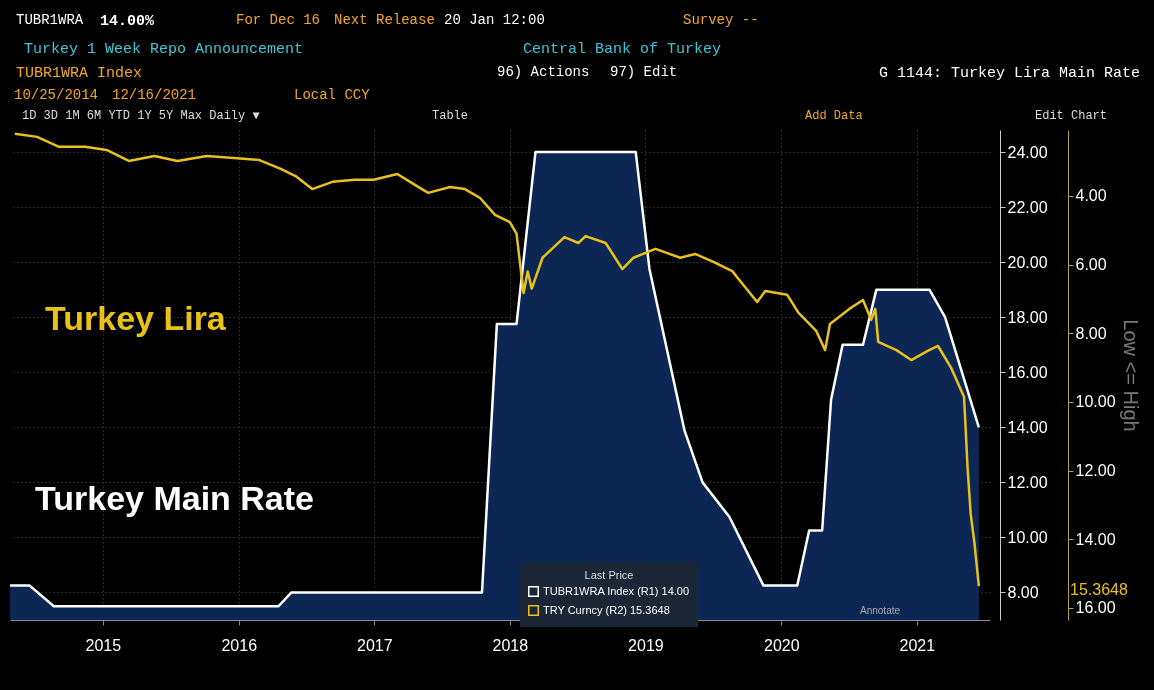 This screenshot has width=1154, height=690. Describe the element at coordinates (164, 49) in the screenshot. I see `chart-title: Turkey 1 Week Repo Announcement` at that location.